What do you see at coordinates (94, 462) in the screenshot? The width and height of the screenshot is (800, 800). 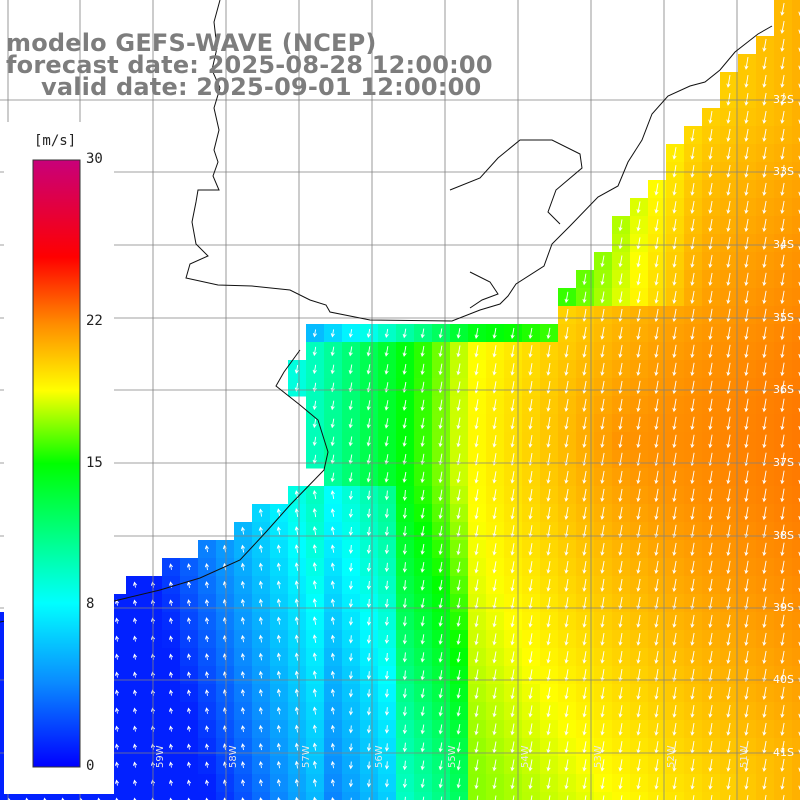 I see `colorbar-tick-label: 15` at bounding box center [94, 462].